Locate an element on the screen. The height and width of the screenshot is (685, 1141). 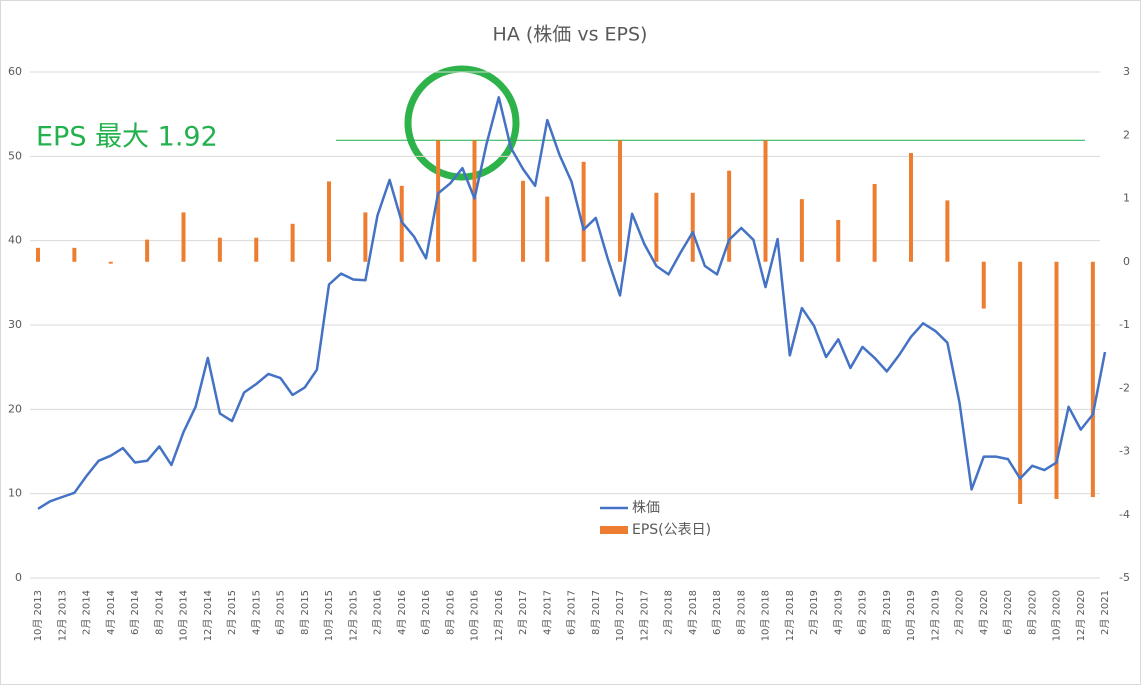
y2-tick-label: 0 is located at coordinates (1126, 261).